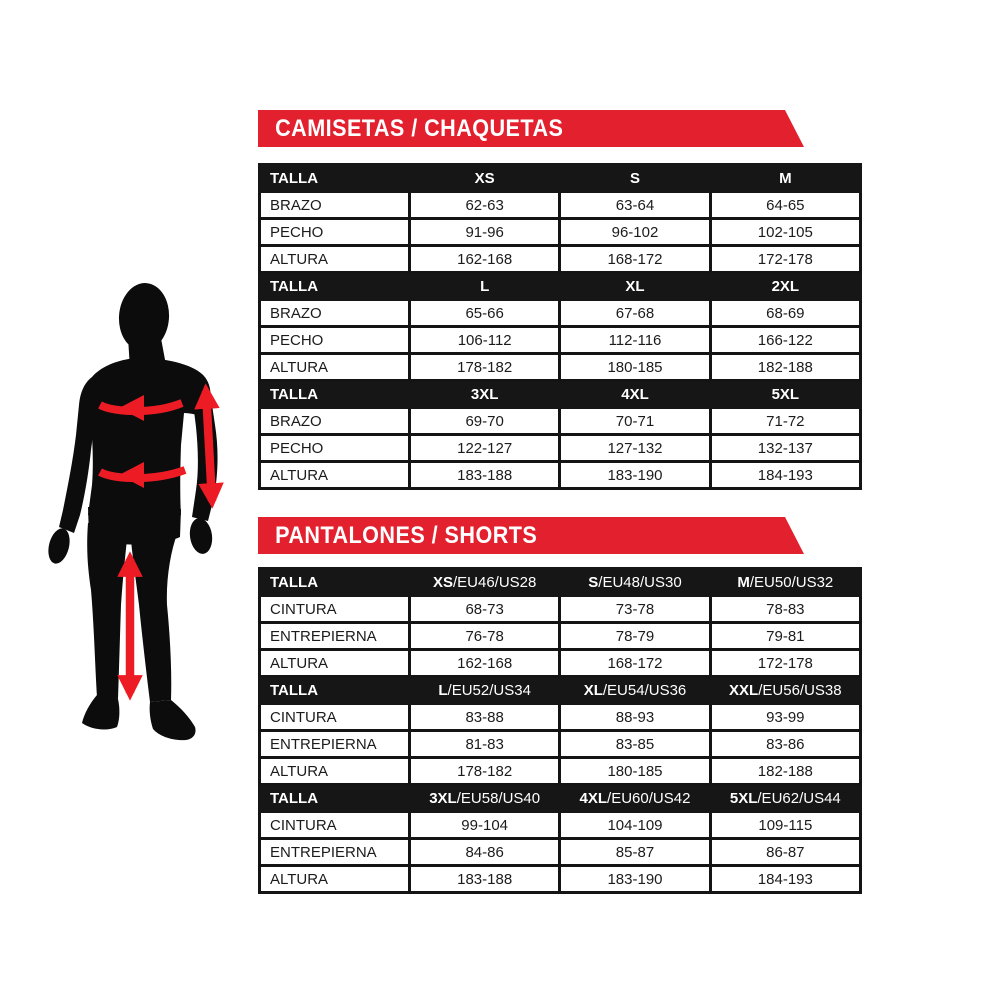 Image resolution: width=1000 pixels, height=1000 pixels. What do you see at coordinates (649, 798) in the screenshot?
I see `size-code-suffix: /EU60/US42` at bounding box center [649, 798].